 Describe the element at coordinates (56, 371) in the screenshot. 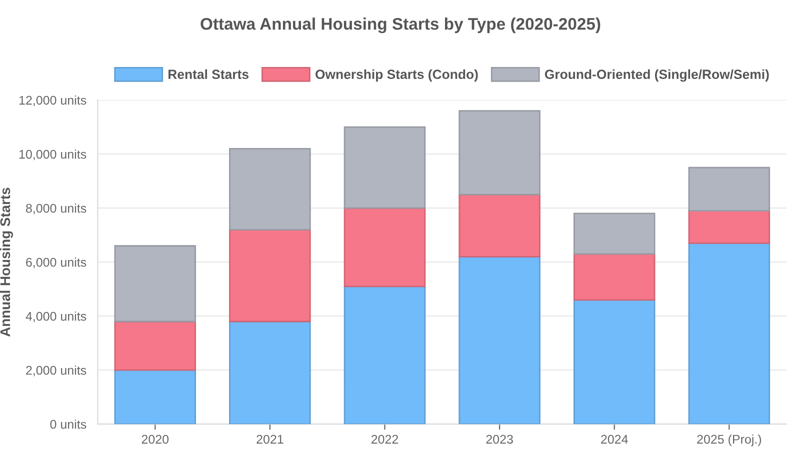

I see `y-tick-label: 2,000 units` at that location.